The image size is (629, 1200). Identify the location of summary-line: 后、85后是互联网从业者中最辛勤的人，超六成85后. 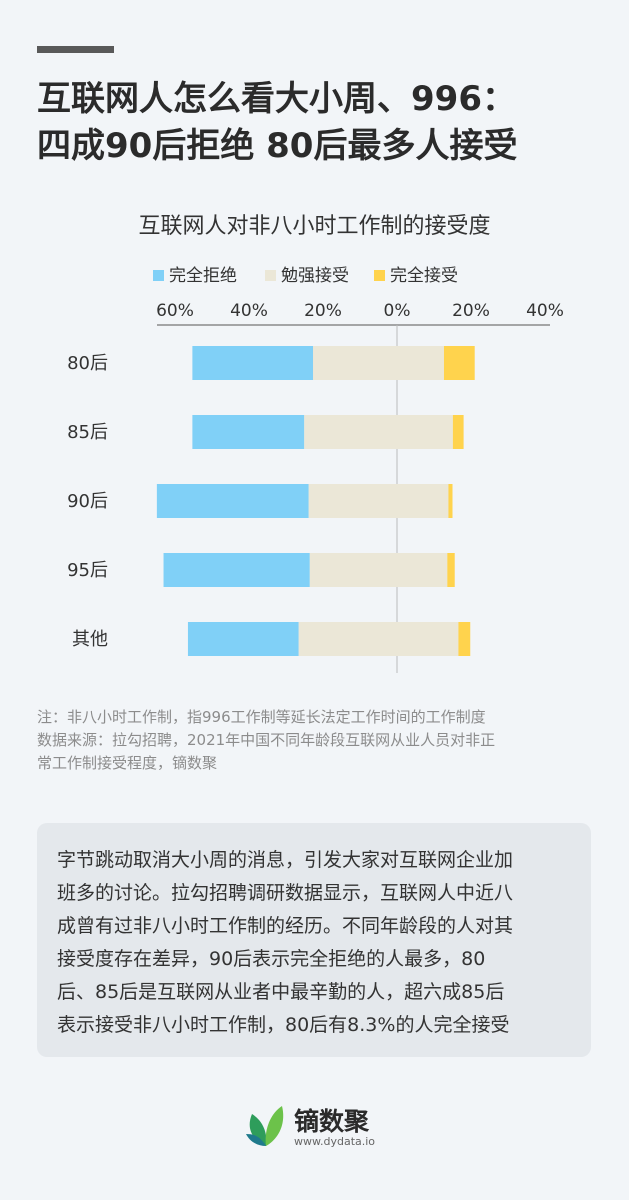
(281, 992).